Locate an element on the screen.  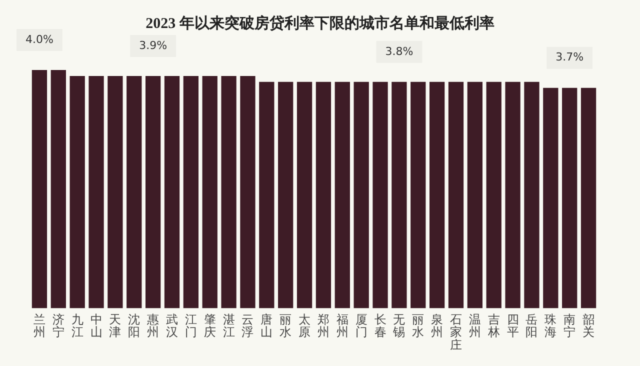
x-tick-label: 唐山 is located at coordinates (266, 326).